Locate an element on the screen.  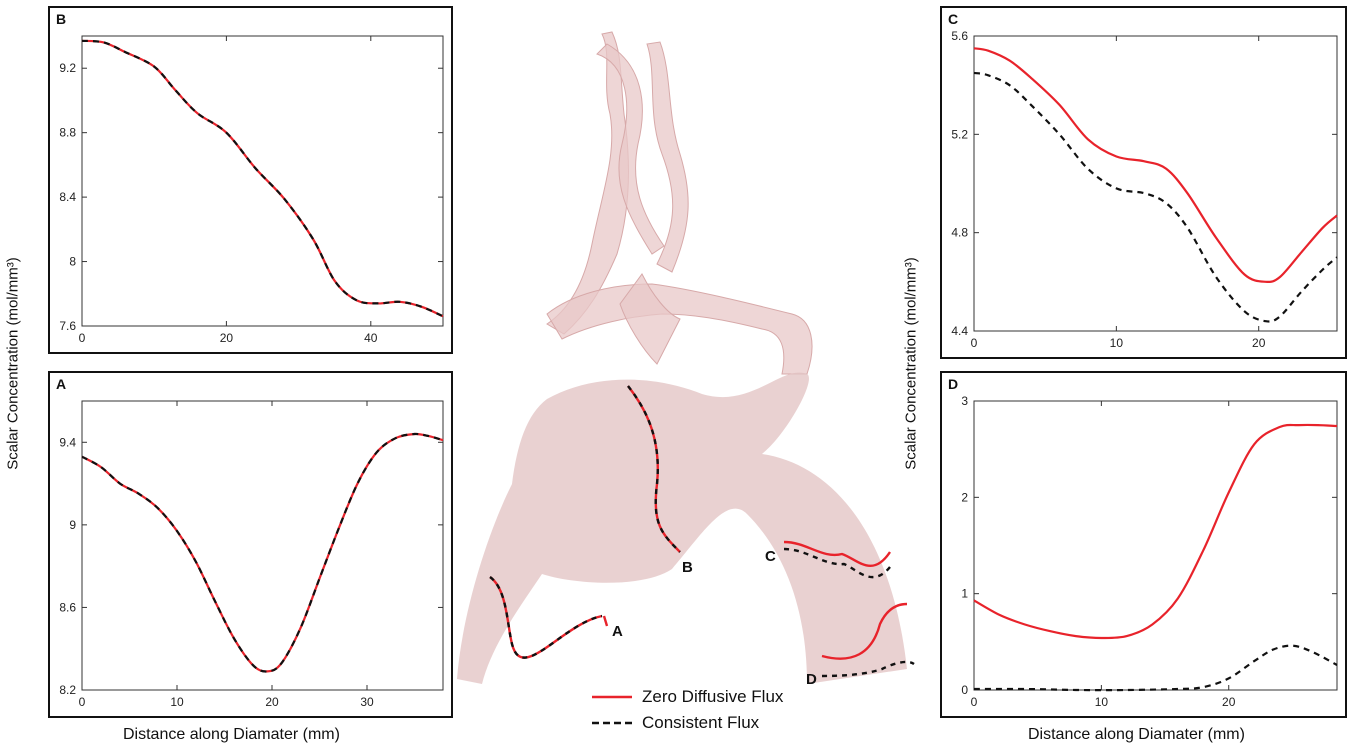
section-label-c: C is located at coordinates (770, 556).